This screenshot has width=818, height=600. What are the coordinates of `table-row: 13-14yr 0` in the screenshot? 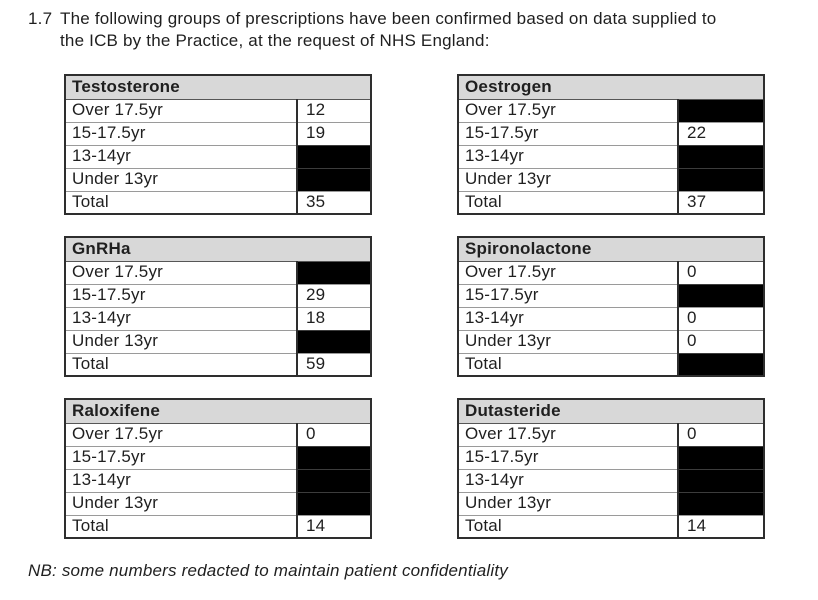 It's located at (611, 318).